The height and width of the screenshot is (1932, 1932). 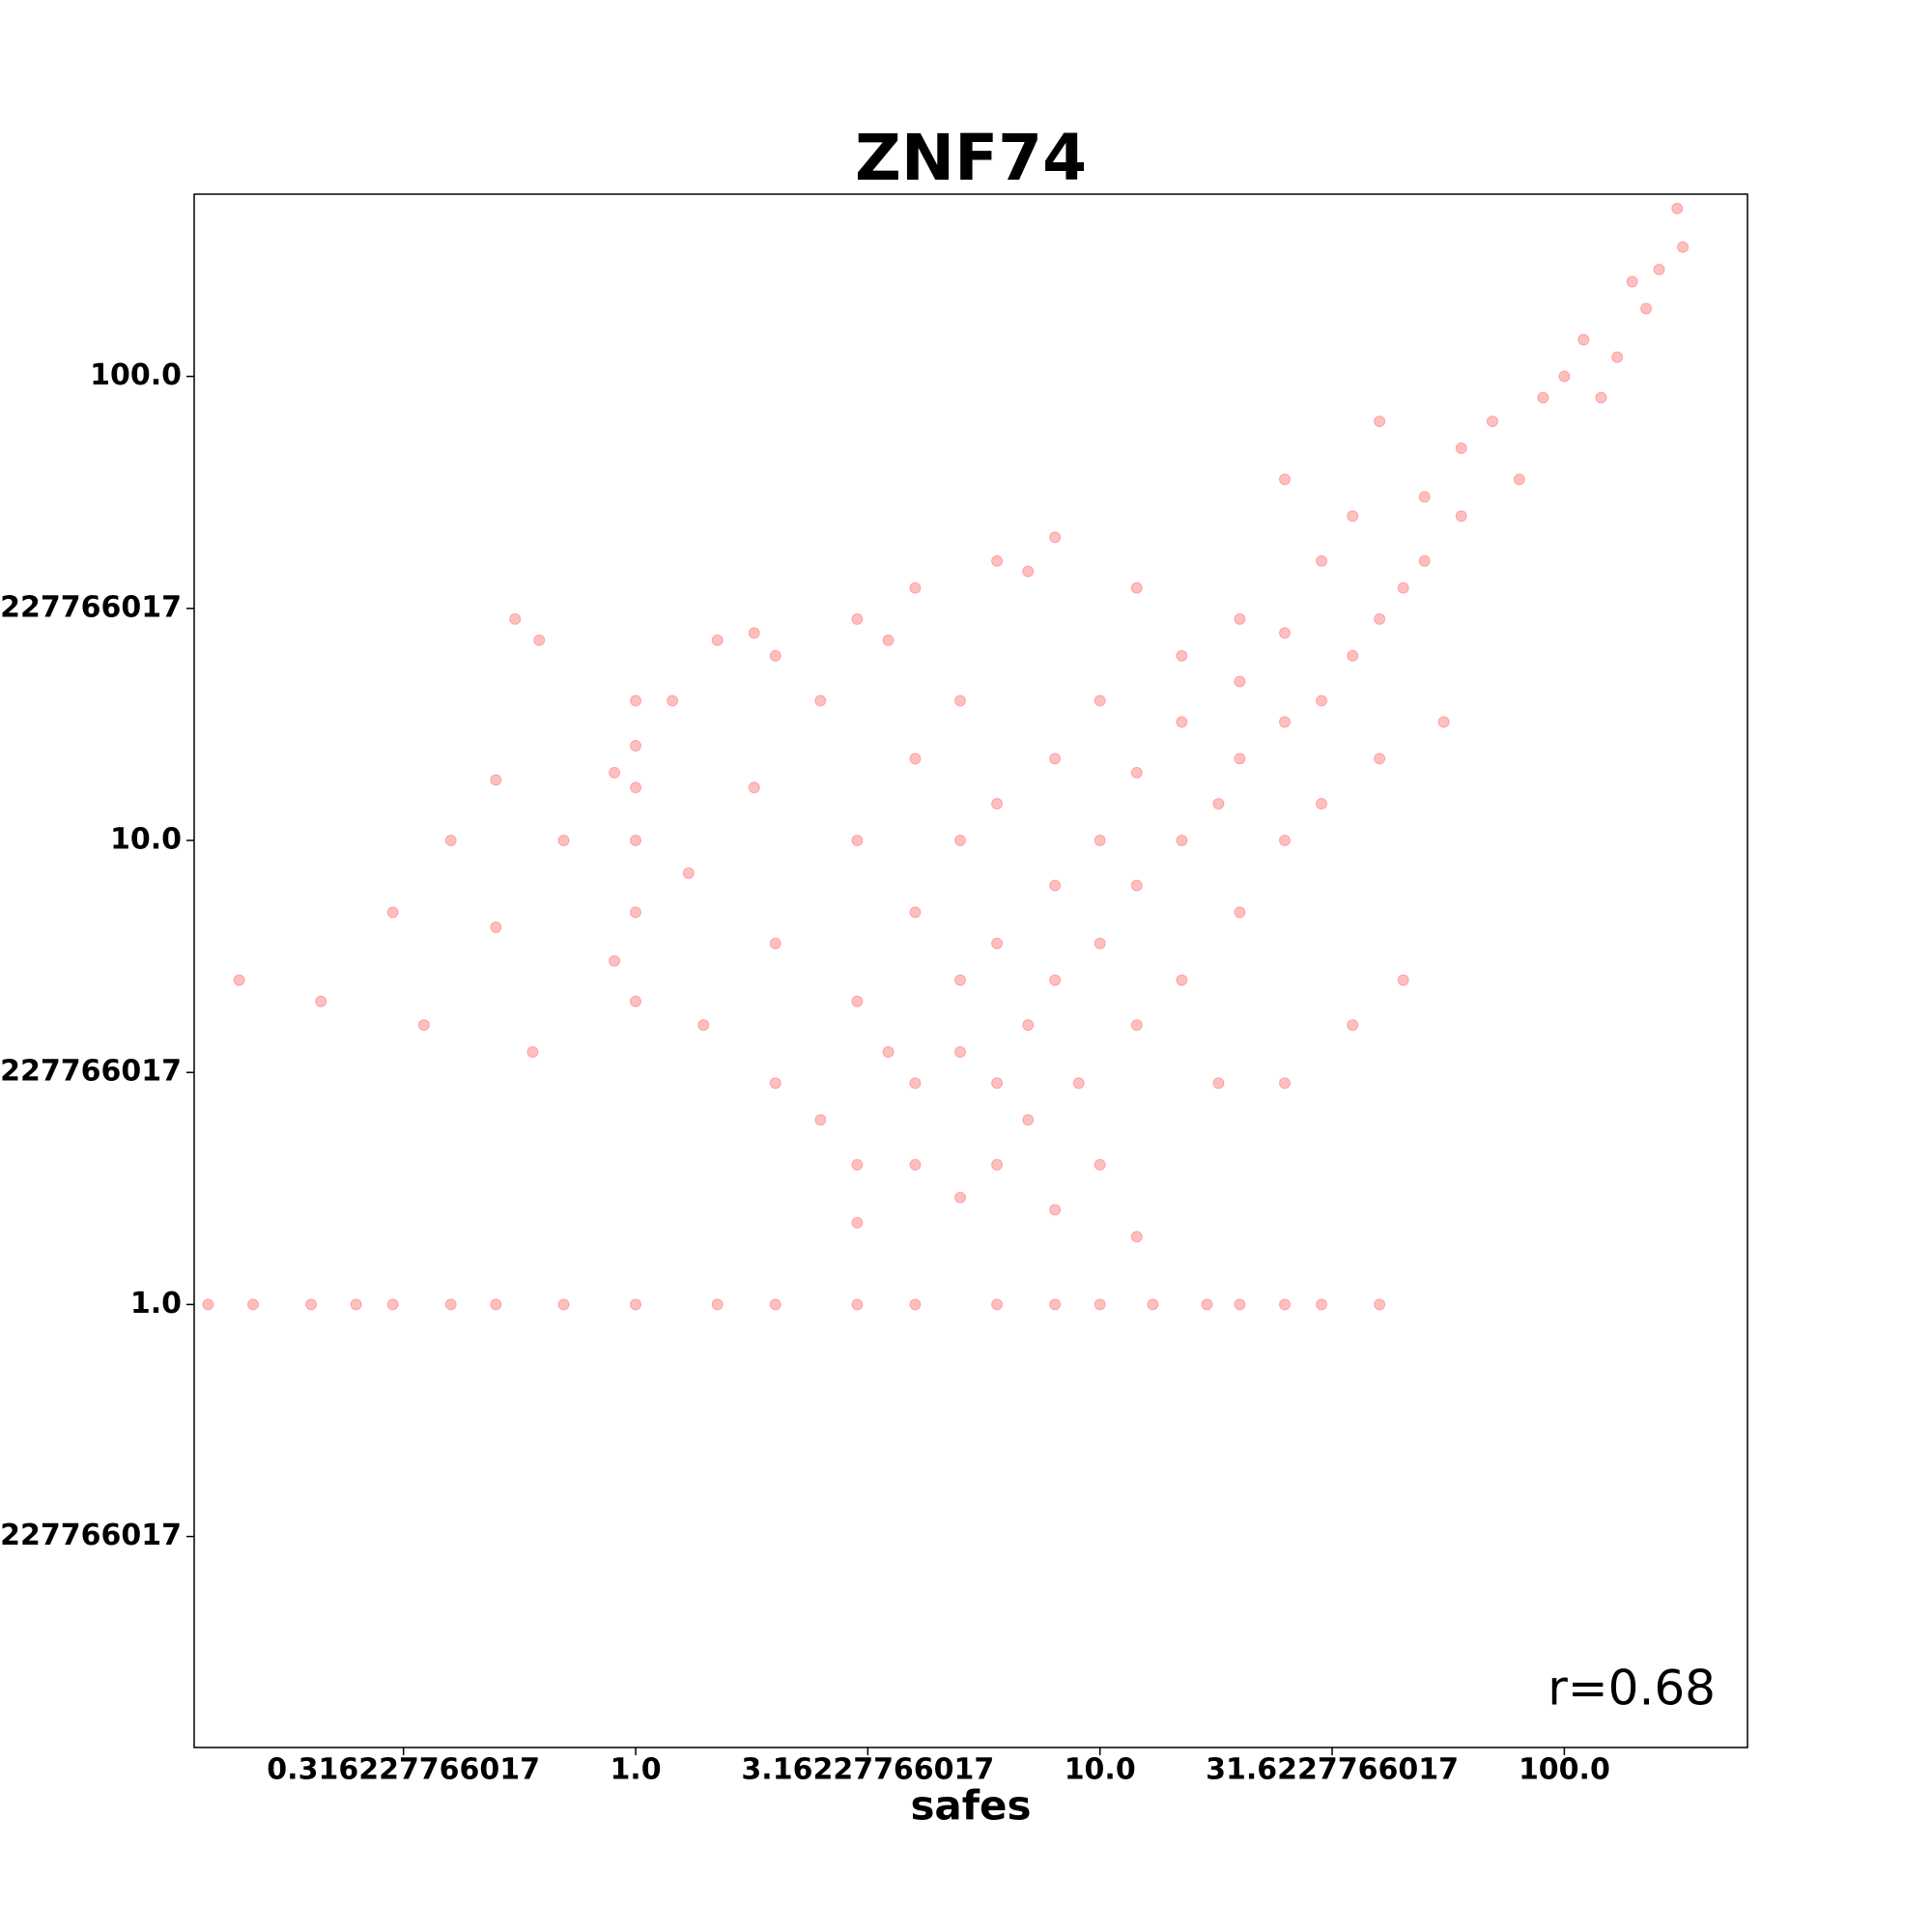 What do you see at coordinates (1100, 1770) in the screenshot?
I see `x-tick-label: 10.0` at bounding box center [1100, 1770].